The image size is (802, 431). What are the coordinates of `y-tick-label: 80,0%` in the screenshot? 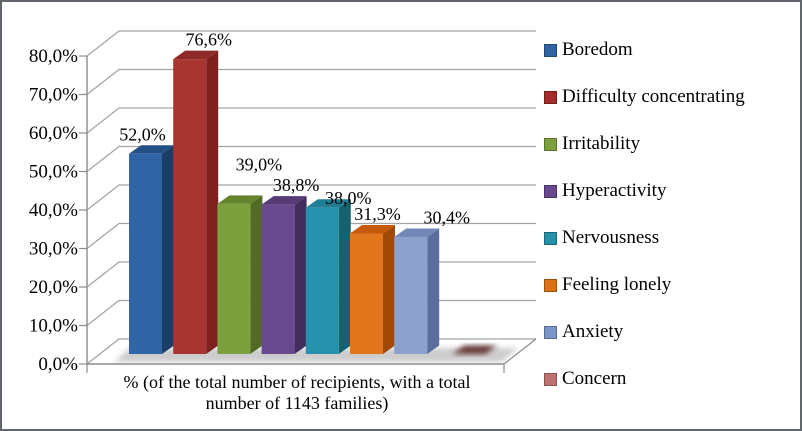 It's located at (53, 56).